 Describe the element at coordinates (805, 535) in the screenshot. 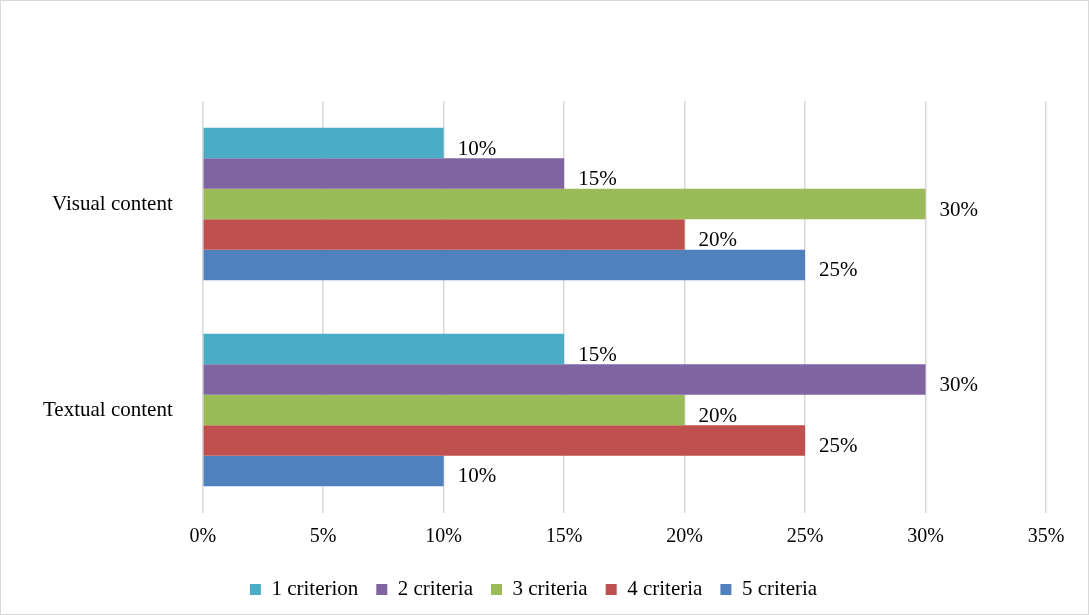

I see `x-tick-label: 25%` at that location.